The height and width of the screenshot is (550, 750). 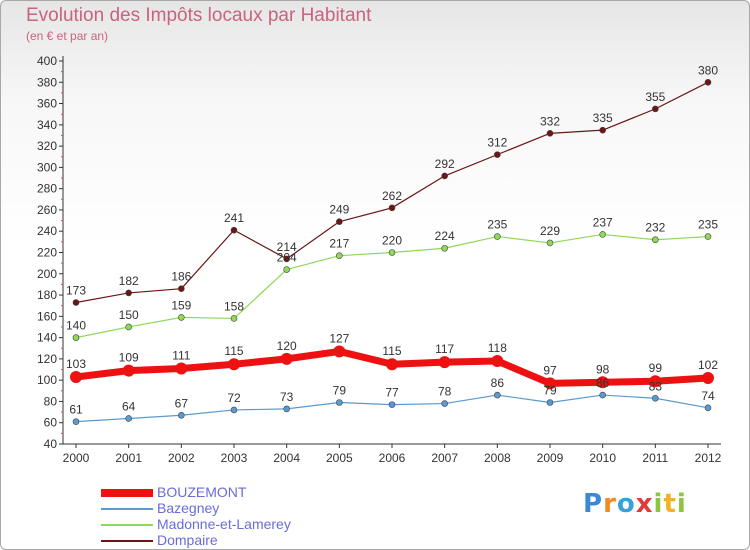 What do you see at coordinates (603, 118) in the screenshot?
I see `data-label-dompaire: 335` at bounding box center [603, 118].